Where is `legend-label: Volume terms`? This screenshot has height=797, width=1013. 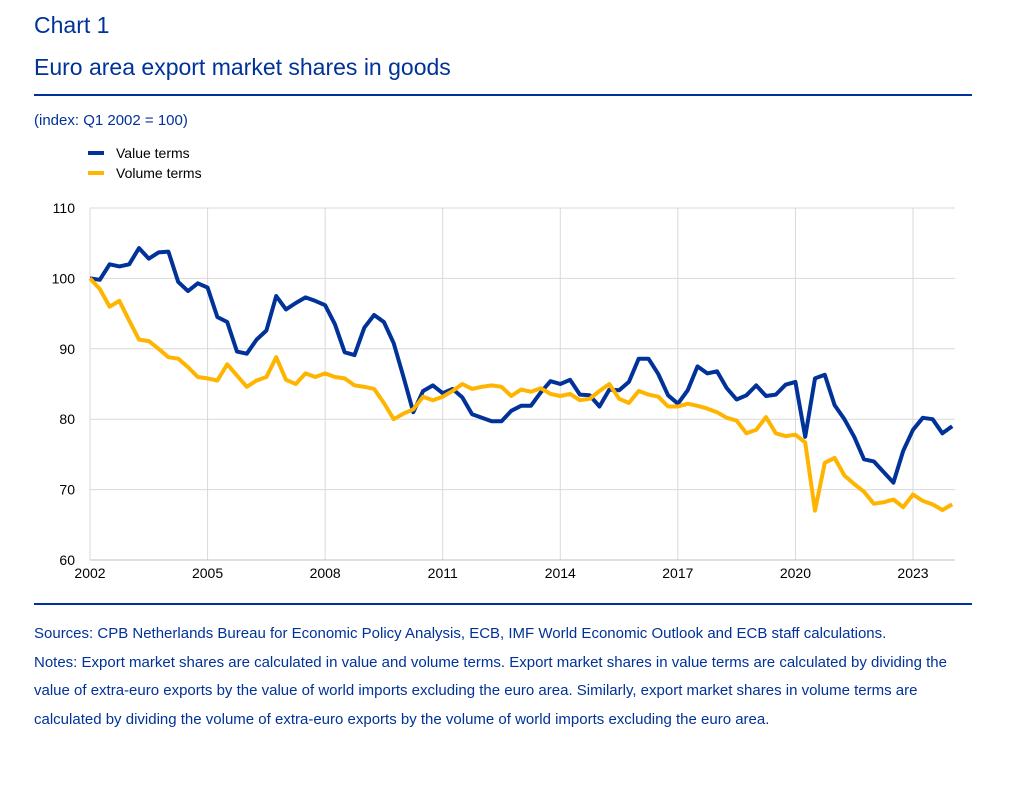 legend-label: Volume terms is located at coordinates (159, 173).